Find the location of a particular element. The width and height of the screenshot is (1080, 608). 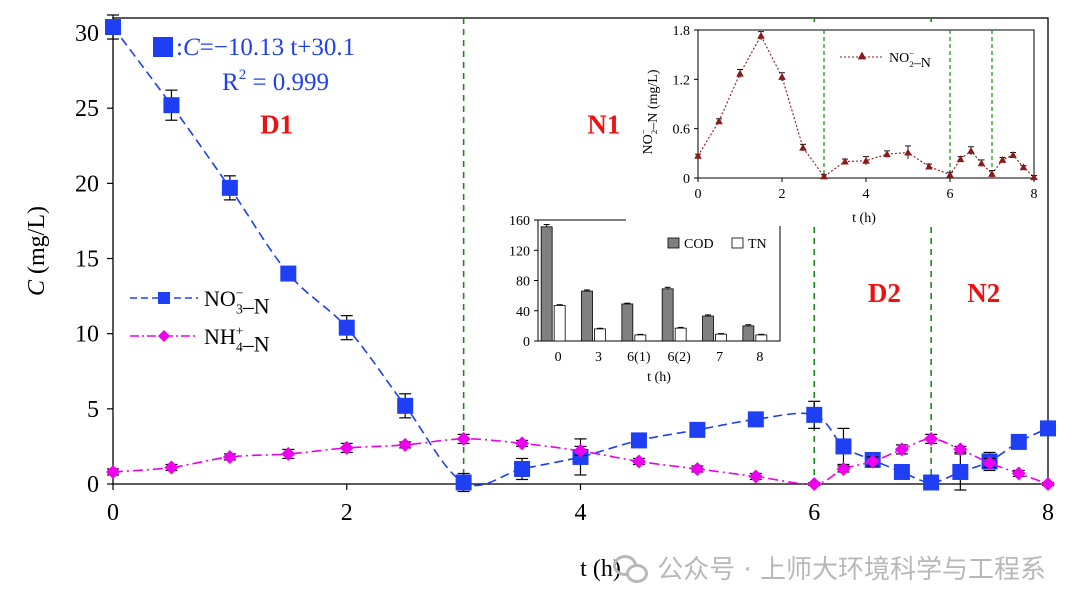

inset-bar-category-label: 3 is located at coordinates (598, 357).